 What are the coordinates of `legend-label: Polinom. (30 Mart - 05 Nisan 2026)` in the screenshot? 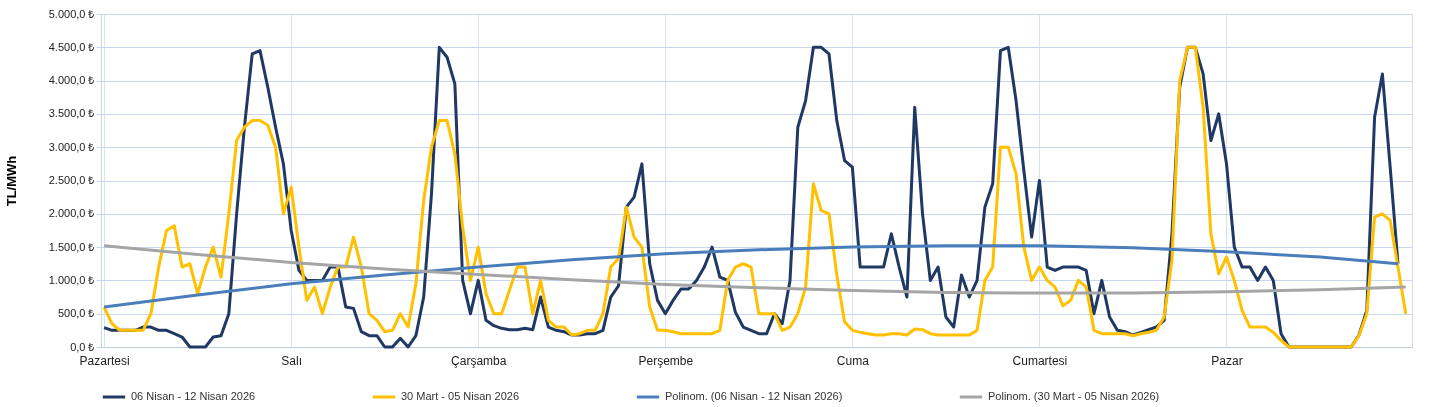 It's located at (1074, 396).